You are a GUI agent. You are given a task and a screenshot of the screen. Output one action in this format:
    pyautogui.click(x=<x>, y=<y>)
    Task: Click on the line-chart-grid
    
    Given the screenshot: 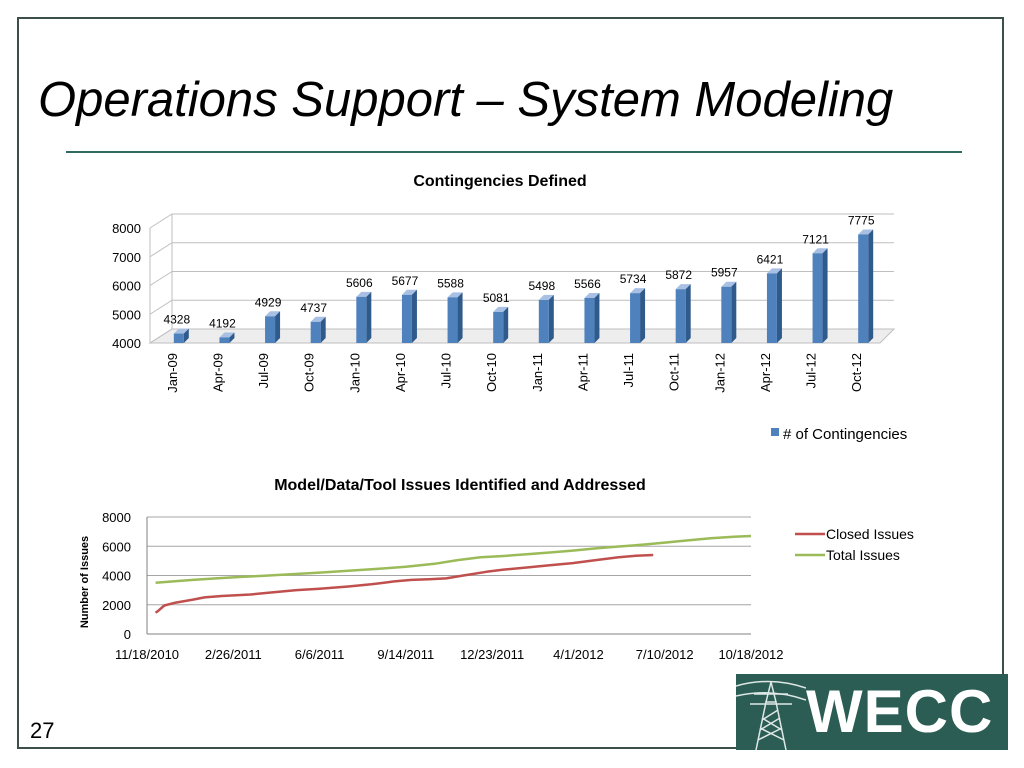 What is the action you would take?
    pyautogui.click(x=448, y=575)
    